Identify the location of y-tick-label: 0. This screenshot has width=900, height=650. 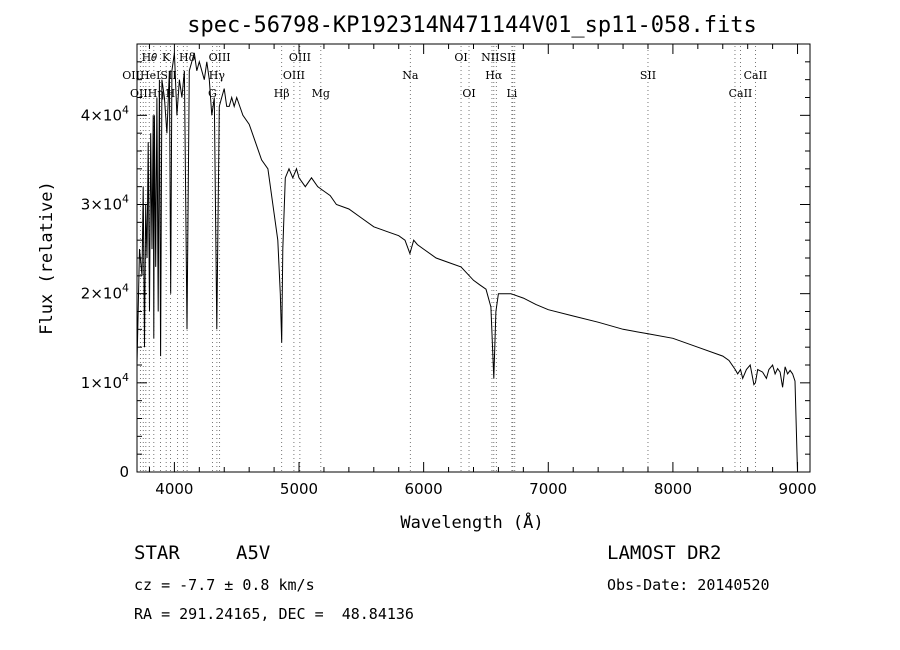
(124, 472).